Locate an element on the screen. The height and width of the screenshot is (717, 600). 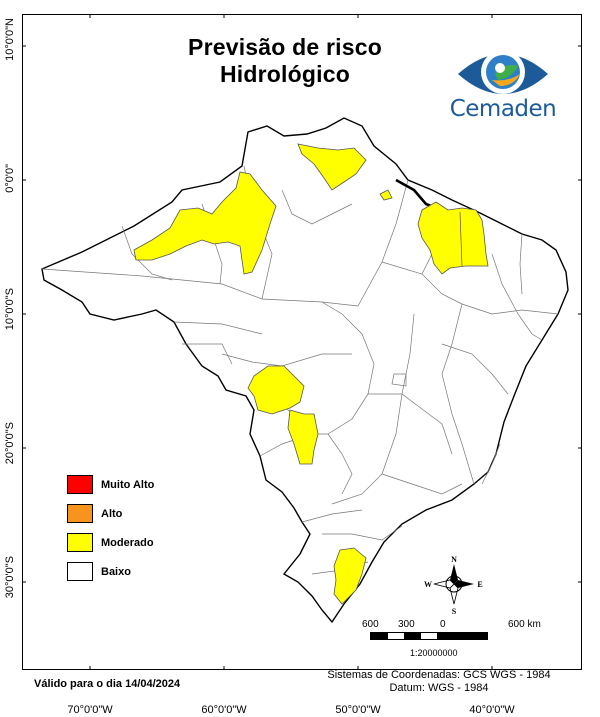
scale-label-300: 300 is located at coordinates (406, 624).